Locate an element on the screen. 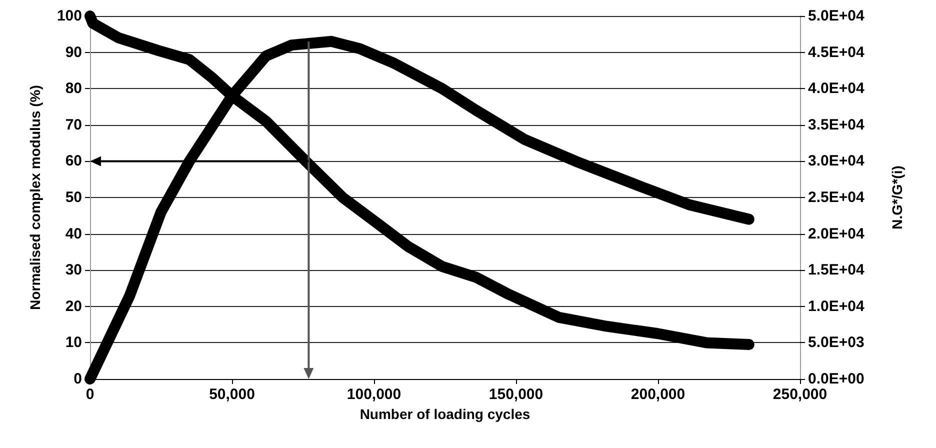  y2-tick-label: 4.5E+04 is located at coordinates (836, 52).